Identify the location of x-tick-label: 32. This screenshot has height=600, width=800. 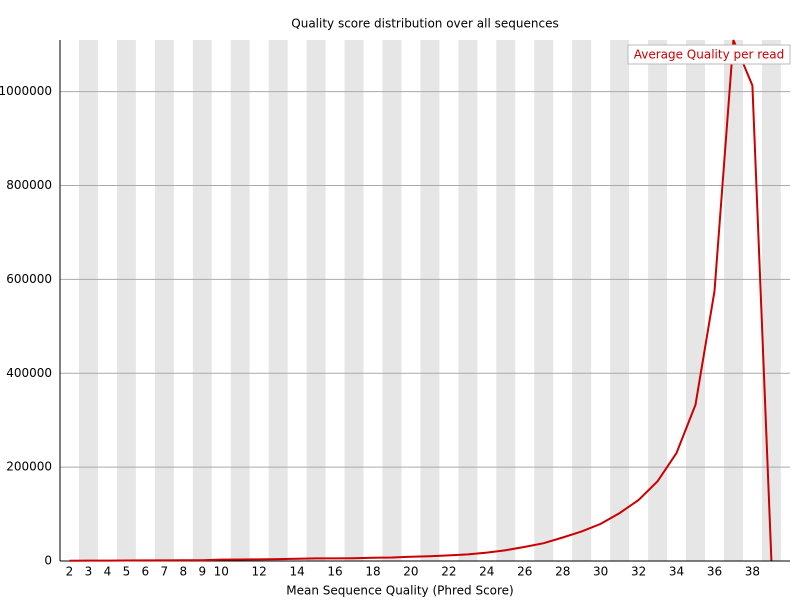
(638, 572).